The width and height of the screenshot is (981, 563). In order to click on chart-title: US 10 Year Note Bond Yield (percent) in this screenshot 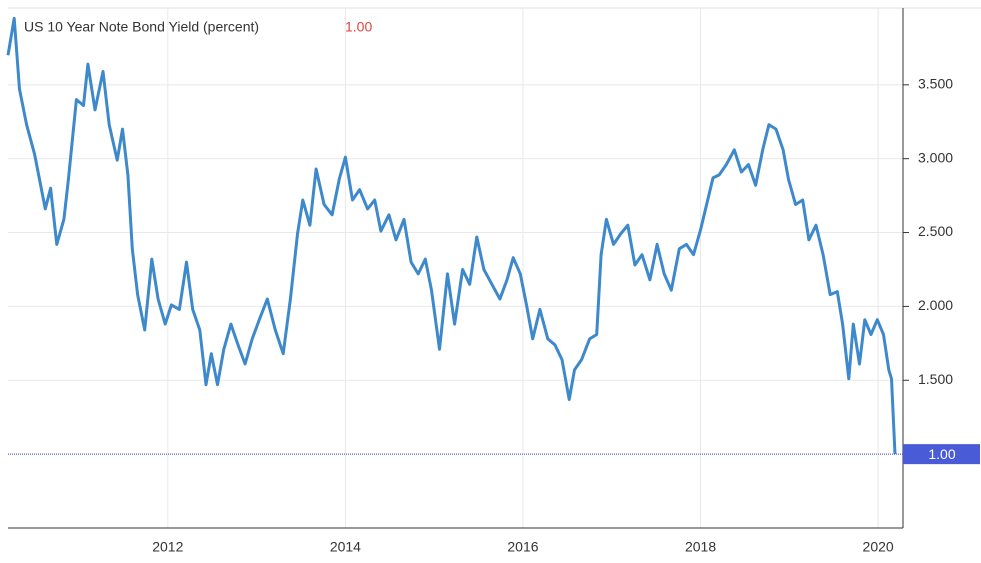, I will do `click(141, 27)`.